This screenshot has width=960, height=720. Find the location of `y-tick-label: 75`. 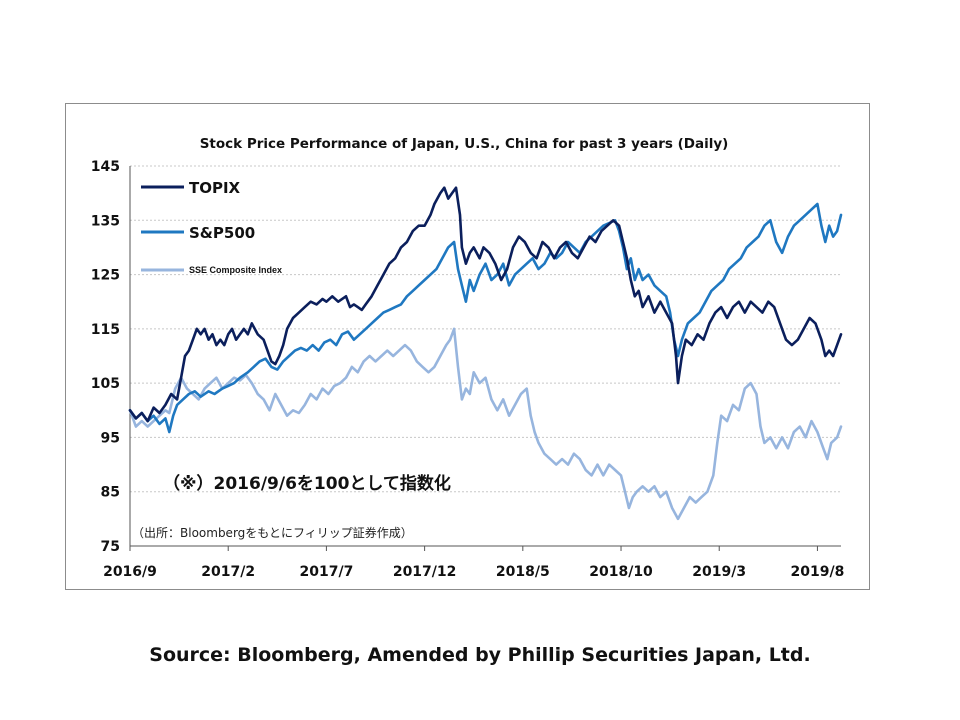

y-tick-label: 75 is located at coordinates (110, 547).